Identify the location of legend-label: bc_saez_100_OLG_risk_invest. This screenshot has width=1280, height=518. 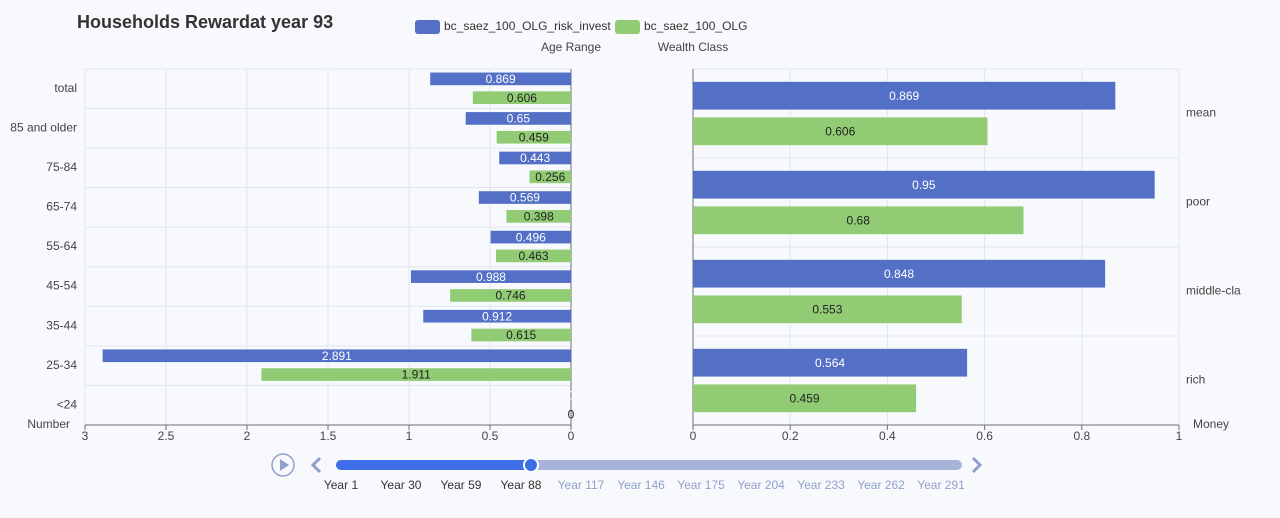
(527, 26).